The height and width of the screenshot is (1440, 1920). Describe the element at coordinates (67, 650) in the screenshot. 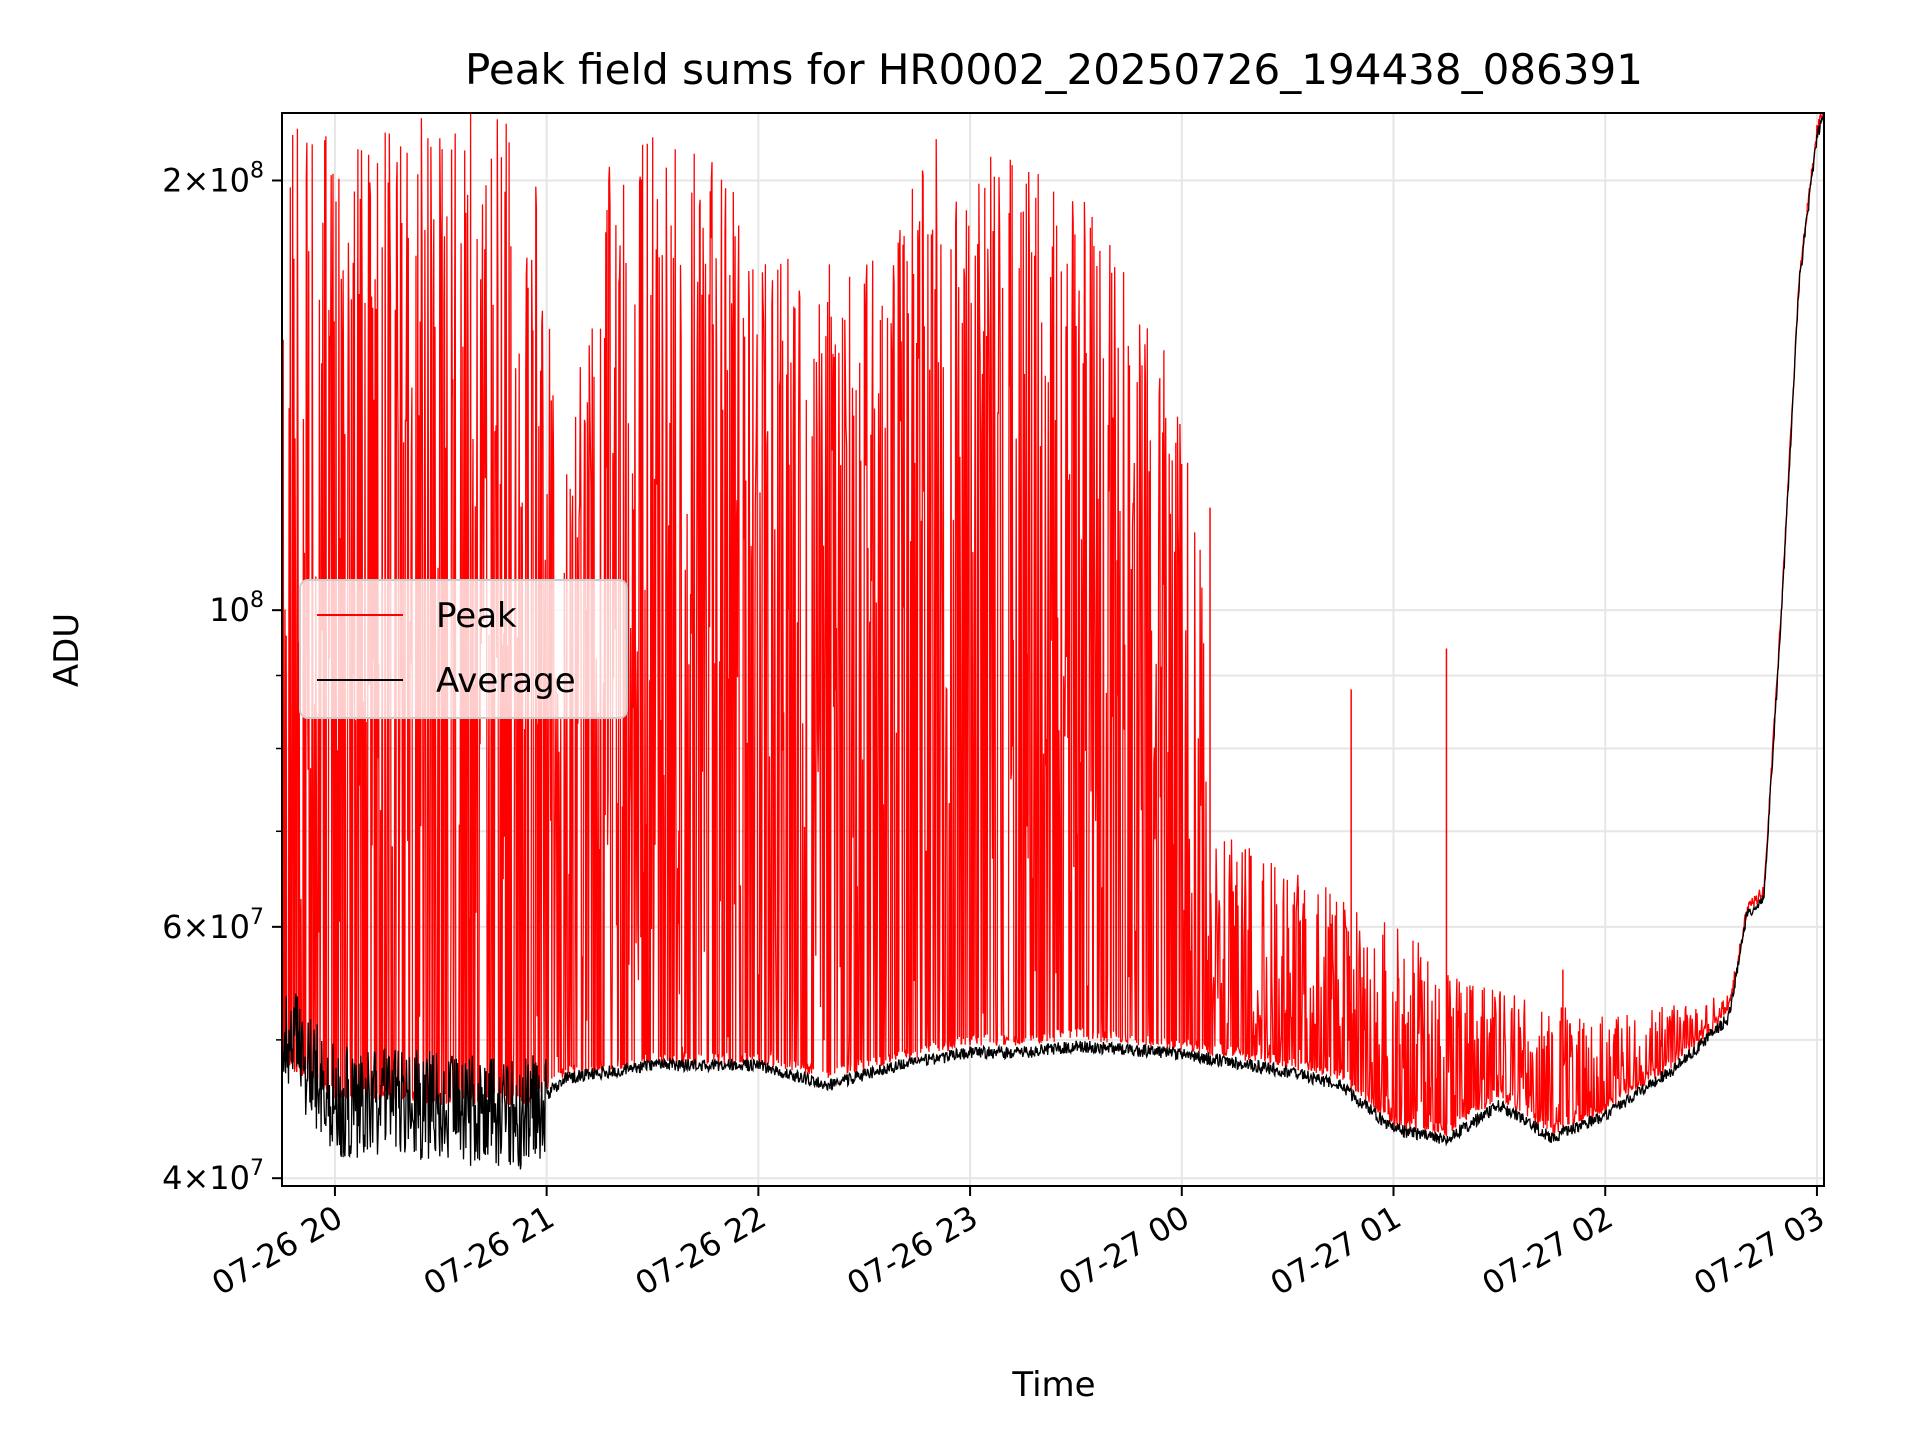

I see `y-axis-label: ADU` at that location.